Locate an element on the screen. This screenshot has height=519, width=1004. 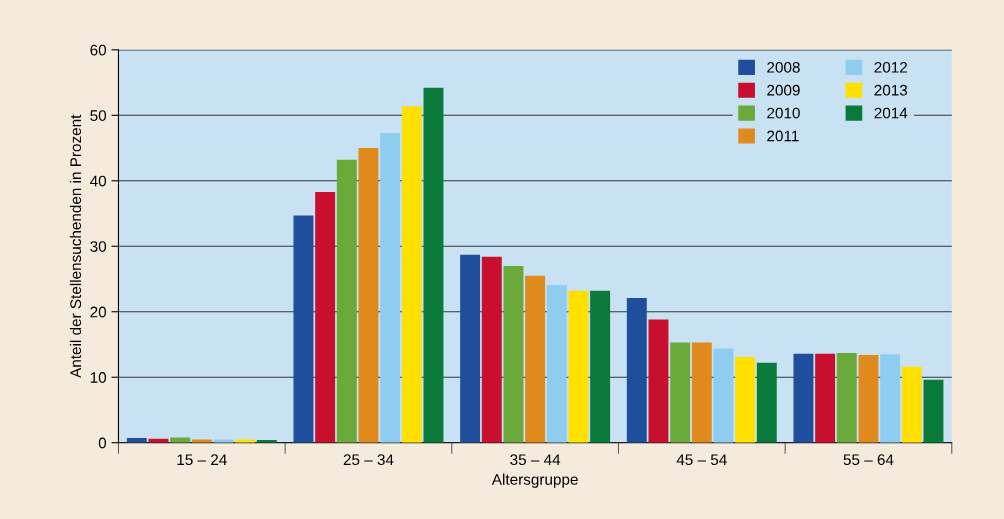
legend-label: 2013 is located at coordinates (891, 90).